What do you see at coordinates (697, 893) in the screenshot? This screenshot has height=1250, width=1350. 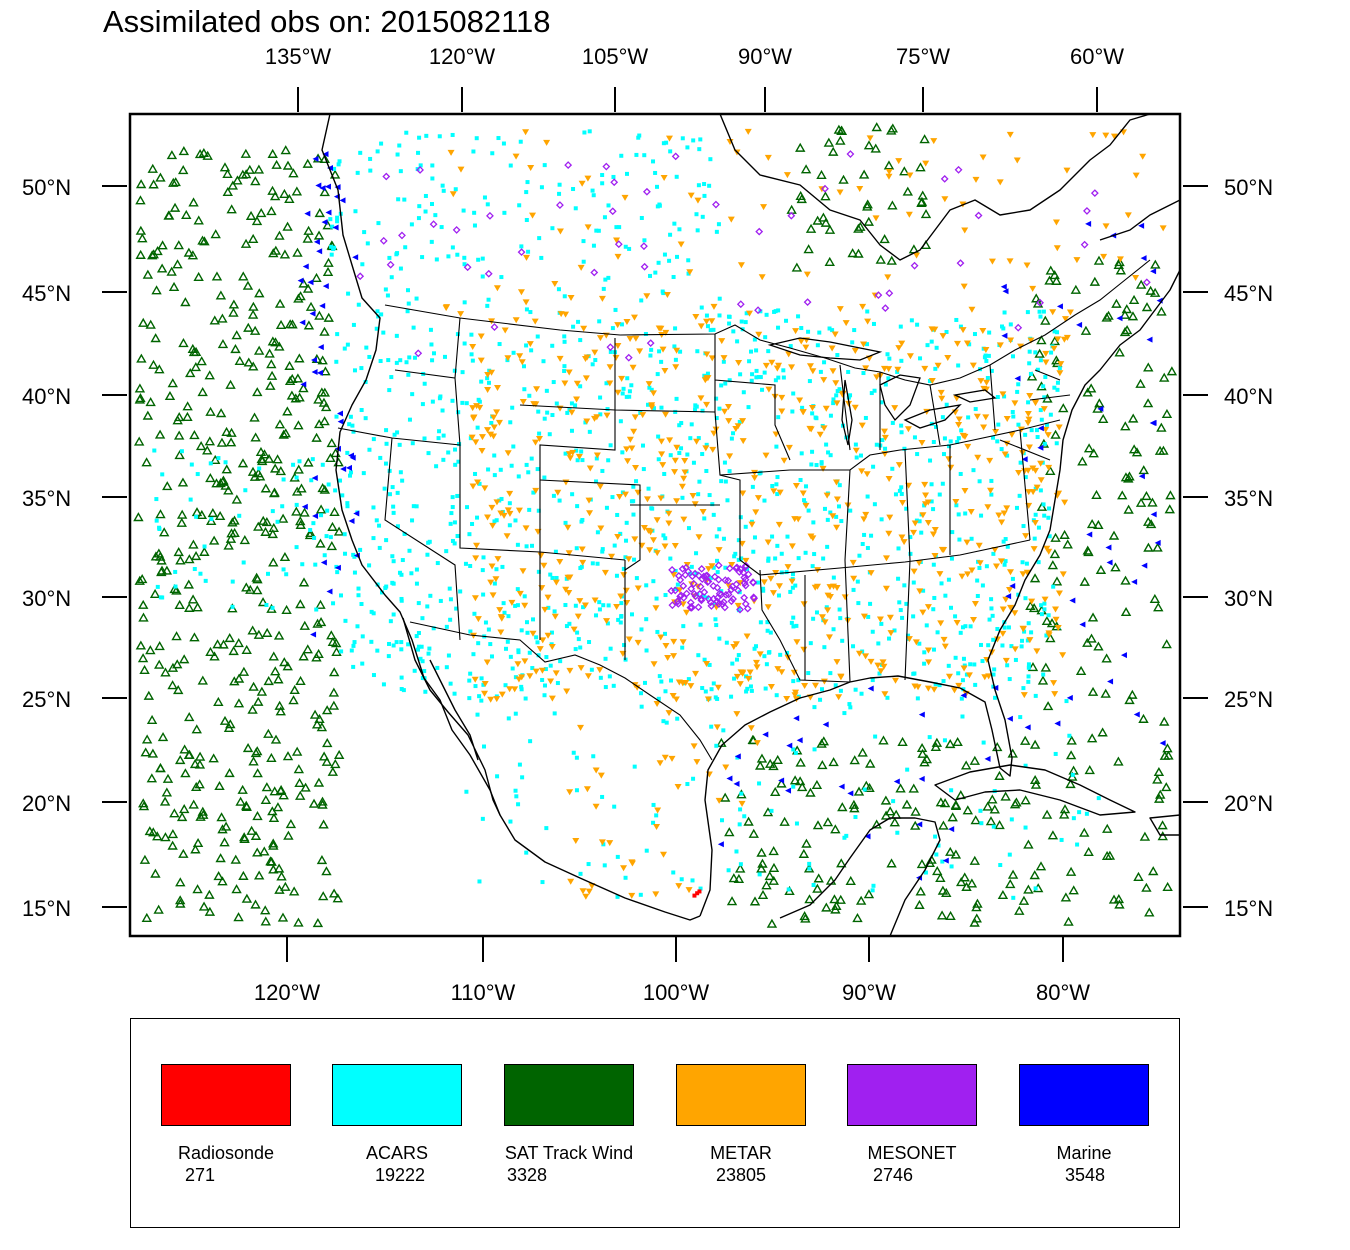 I see `radiosonde-marker` at bounding box center [697, 893].